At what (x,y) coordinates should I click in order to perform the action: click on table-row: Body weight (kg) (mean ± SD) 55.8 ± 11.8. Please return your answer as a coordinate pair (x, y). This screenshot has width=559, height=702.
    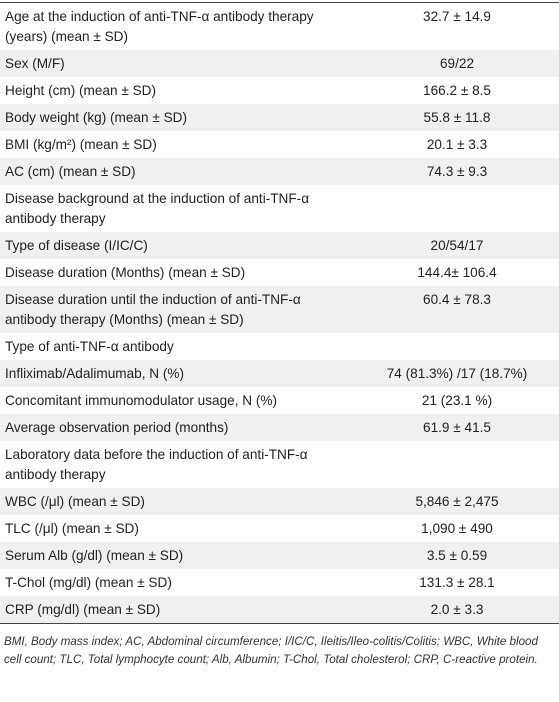
    Looking at the image, I should click on (279, 117).